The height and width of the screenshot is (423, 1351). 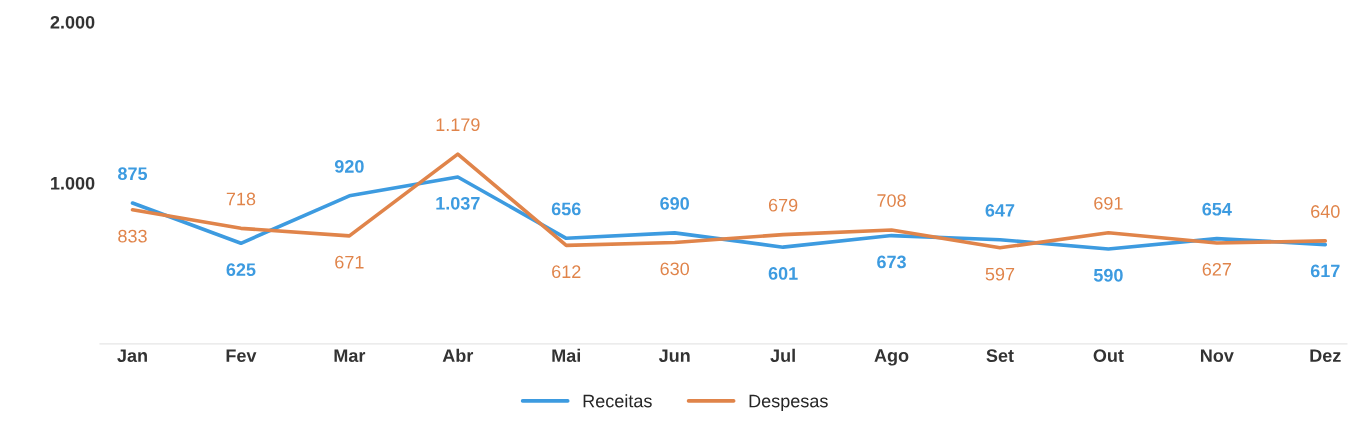 What do you see at coordinates (675, 269) in the screenshot?
I see `data-label: 630` at bounding box center [675, 269].